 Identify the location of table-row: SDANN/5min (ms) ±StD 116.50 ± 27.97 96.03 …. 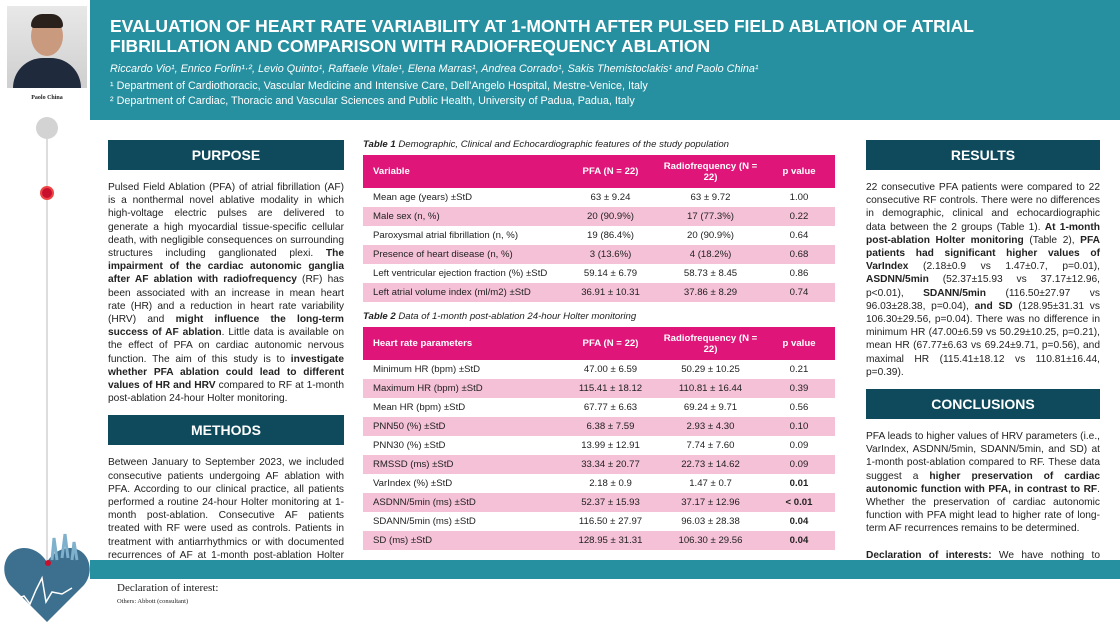
(599, 521).